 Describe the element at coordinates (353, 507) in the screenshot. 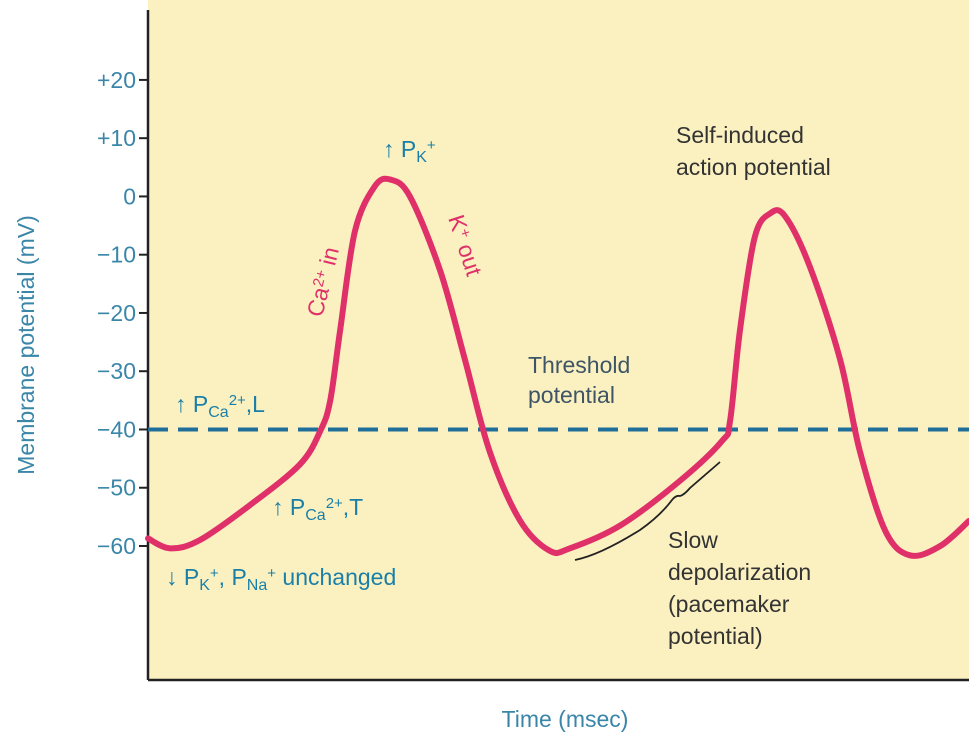

I see `annotation-part: ,T` at that location.